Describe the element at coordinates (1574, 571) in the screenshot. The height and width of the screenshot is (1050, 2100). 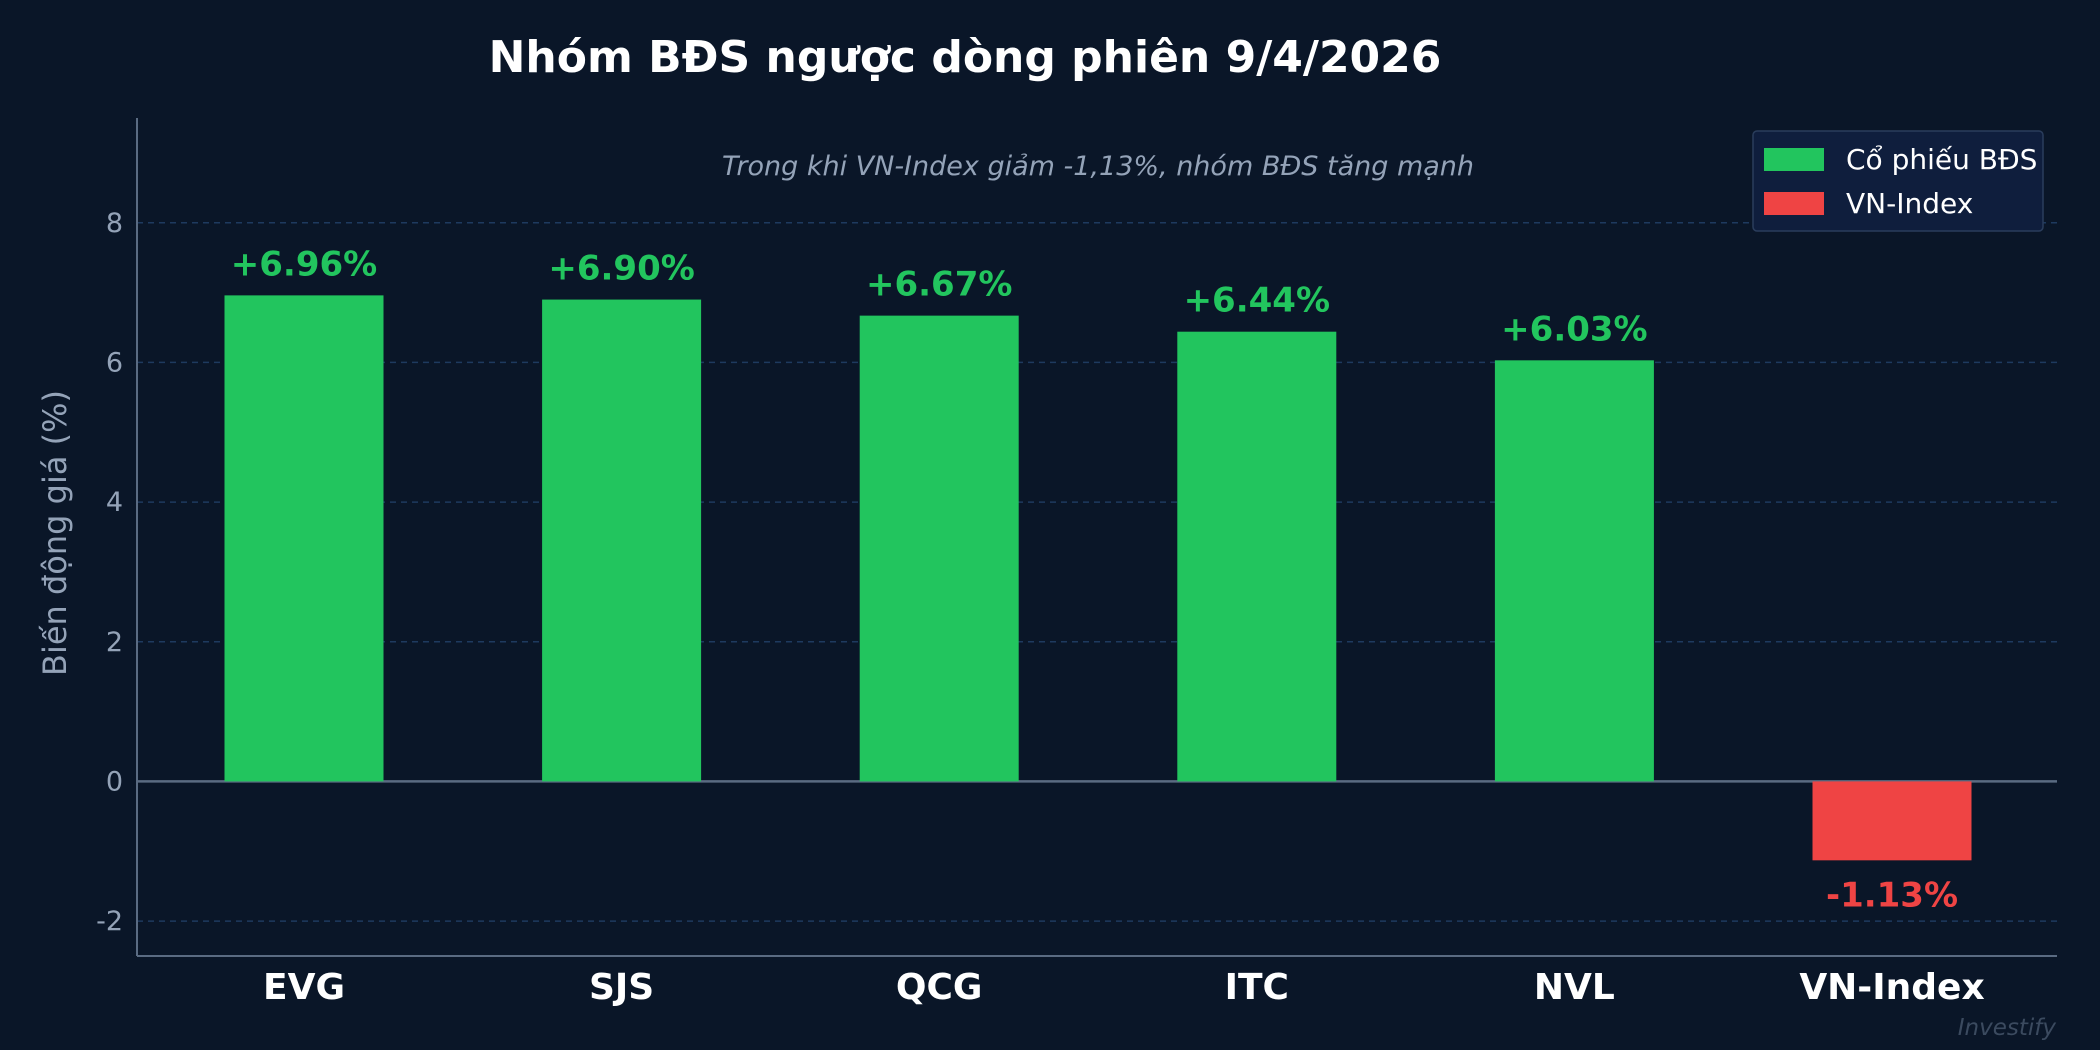
I see `bar-nvl` at that location.